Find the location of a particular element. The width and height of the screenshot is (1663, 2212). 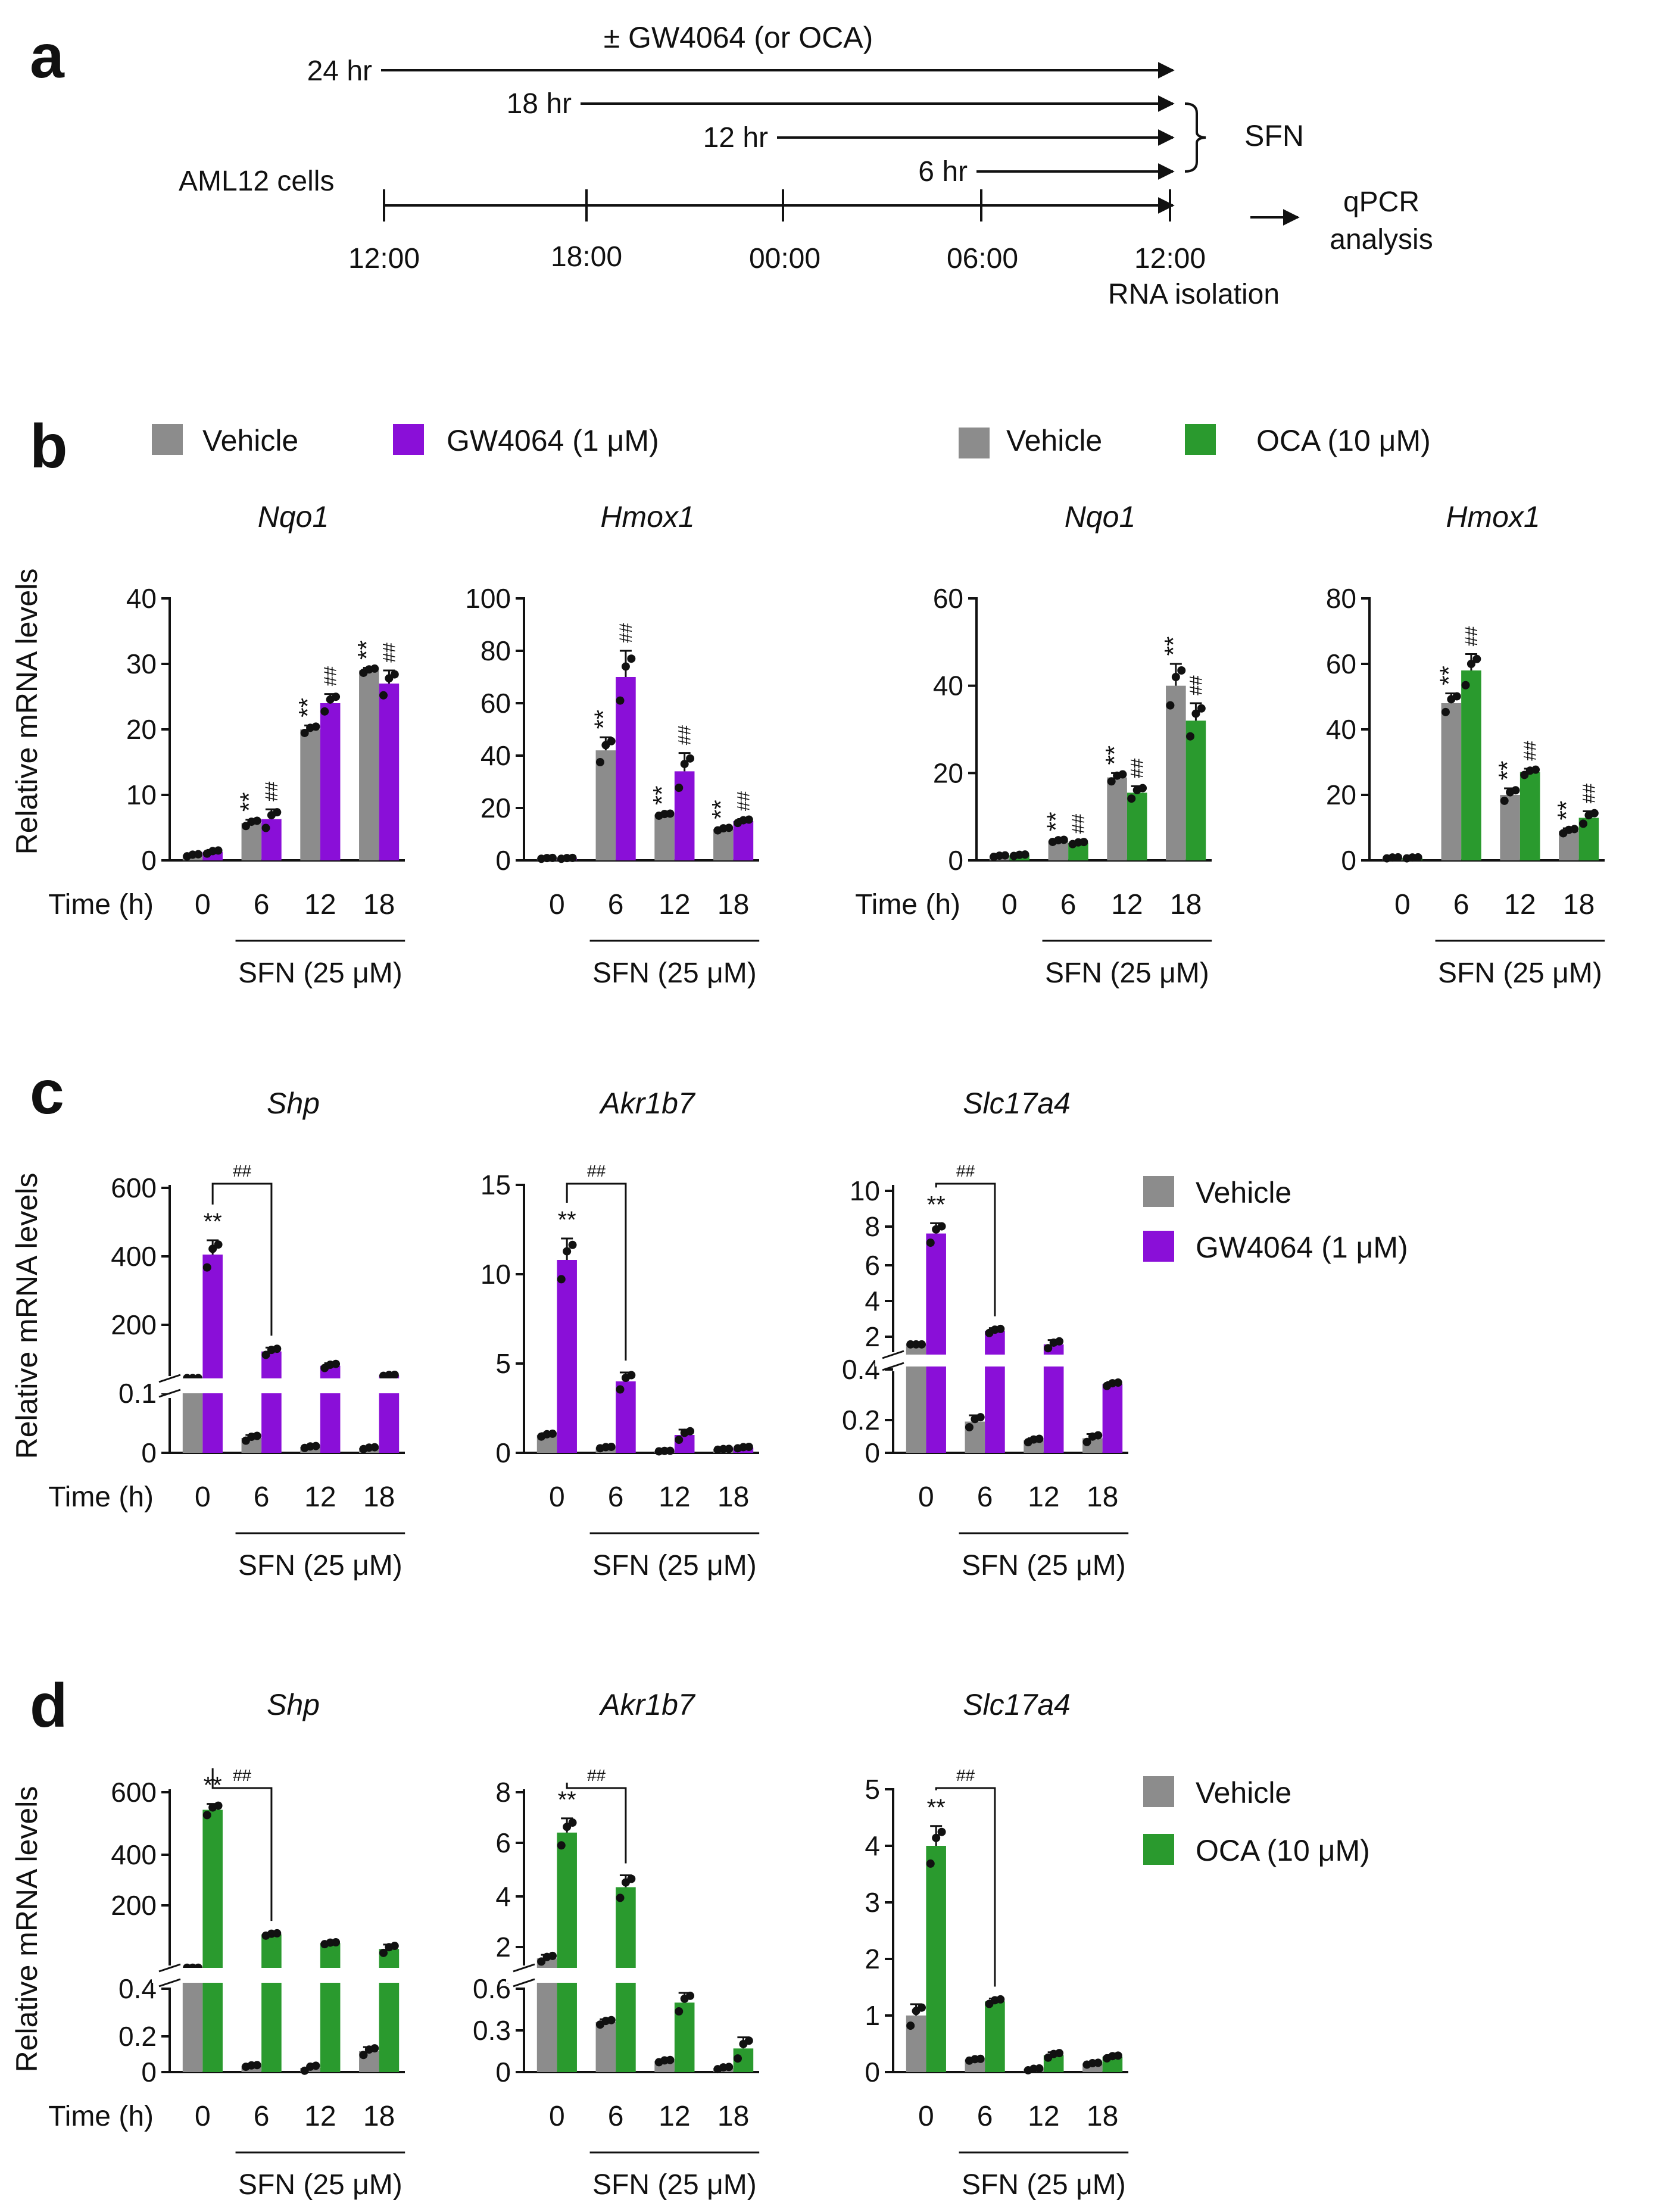

legend-d-label-vehicle: Vehicle is located at coordinates (1243, 1792).